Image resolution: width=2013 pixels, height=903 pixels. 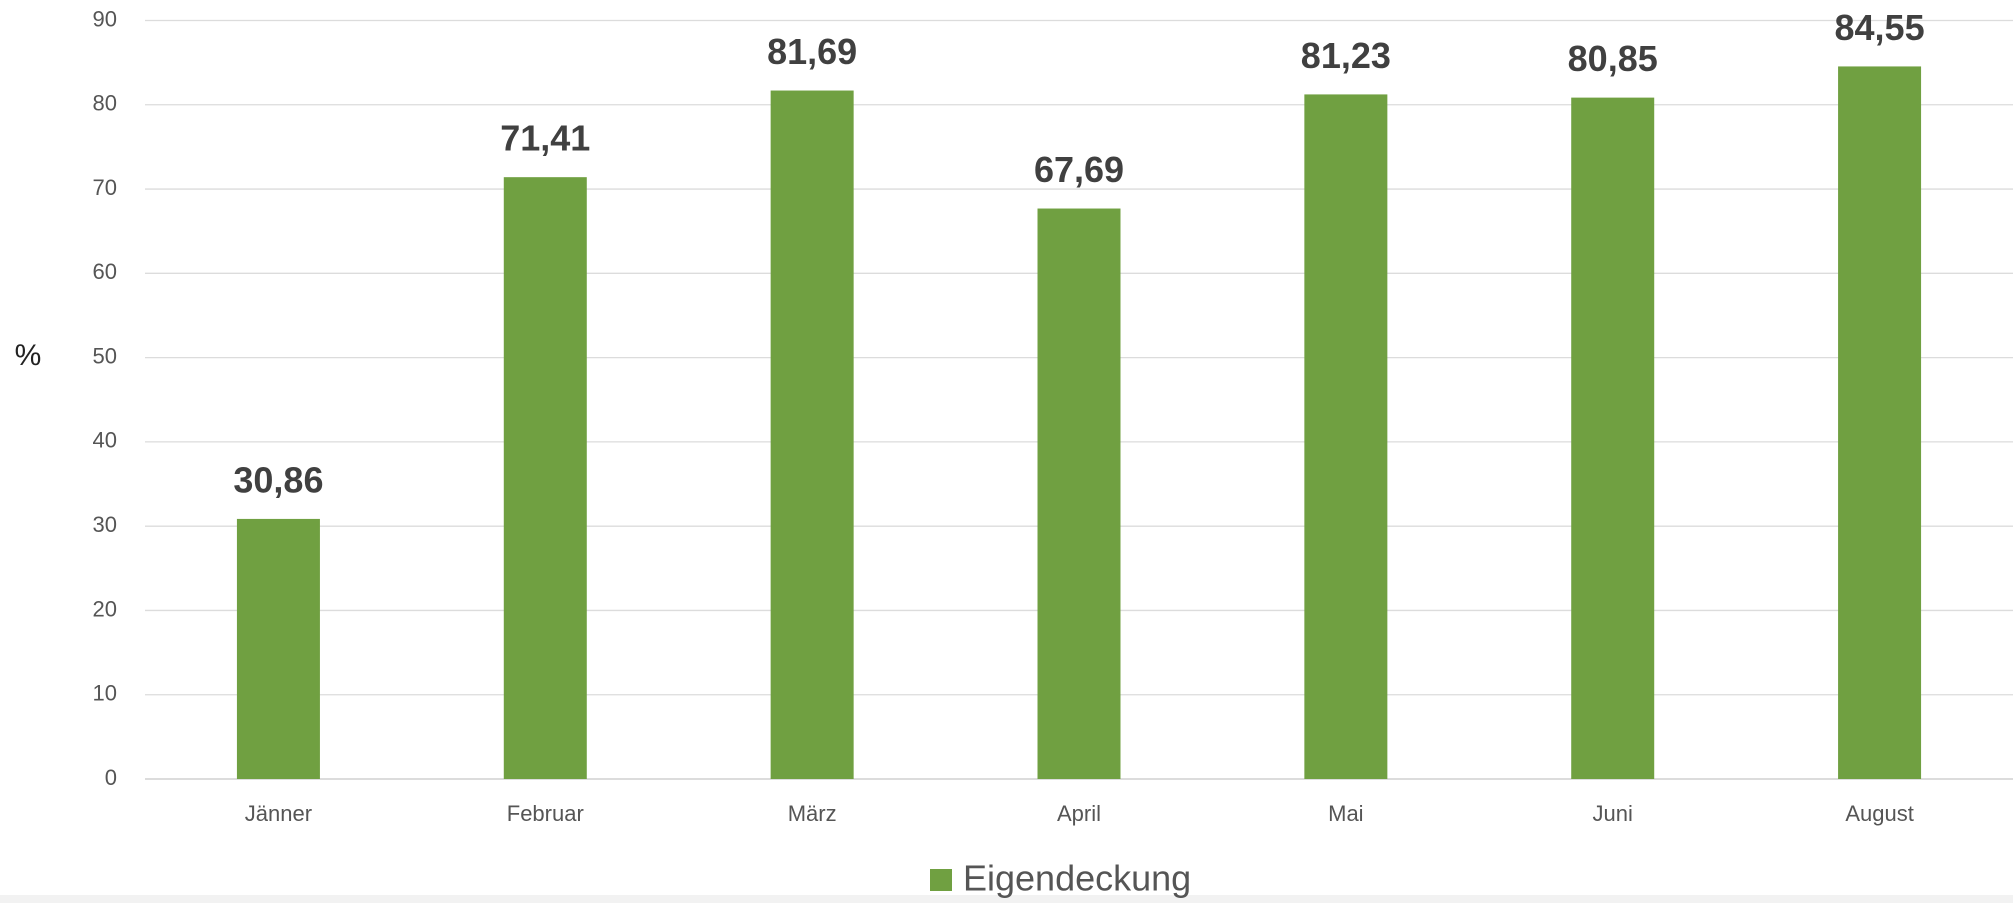 I want to click on value-label: 80,85, so click(x=1613, y=58).